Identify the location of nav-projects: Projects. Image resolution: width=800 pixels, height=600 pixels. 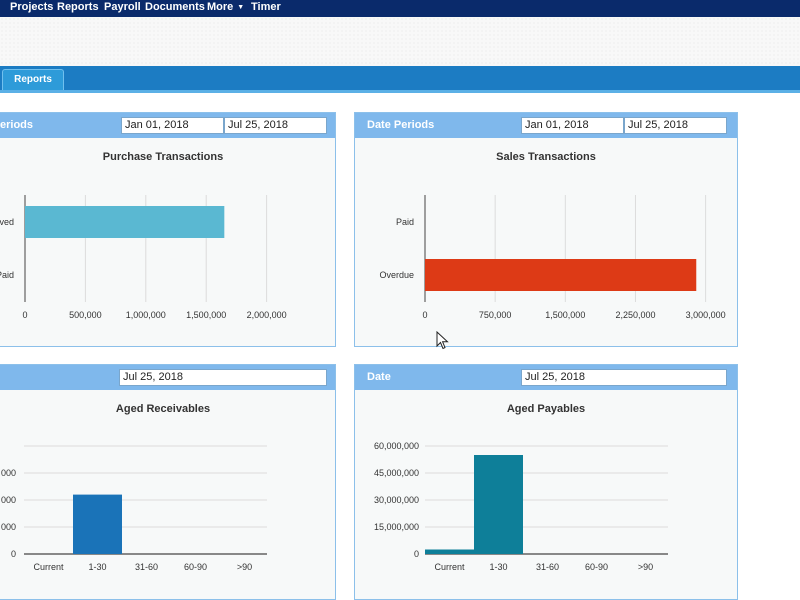
(32, 7).